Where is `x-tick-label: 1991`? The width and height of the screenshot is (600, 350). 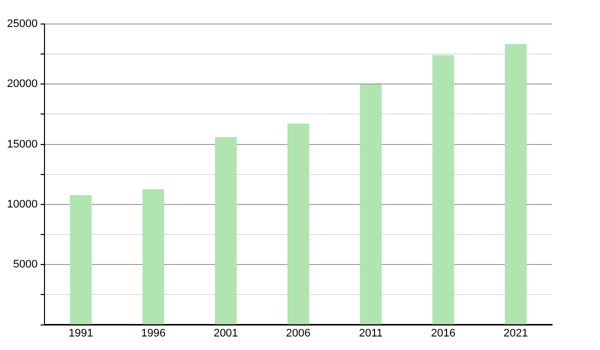 x-tick-label: 1991 is located at coordinates (81, 333).